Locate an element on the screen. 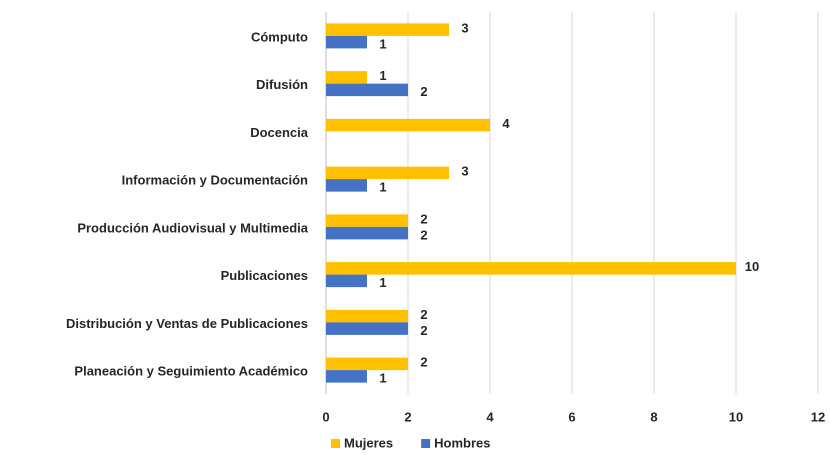 The height and width of the screenshot is (455, 830). legend-label: Hombres is located at coordinates (462, 442).